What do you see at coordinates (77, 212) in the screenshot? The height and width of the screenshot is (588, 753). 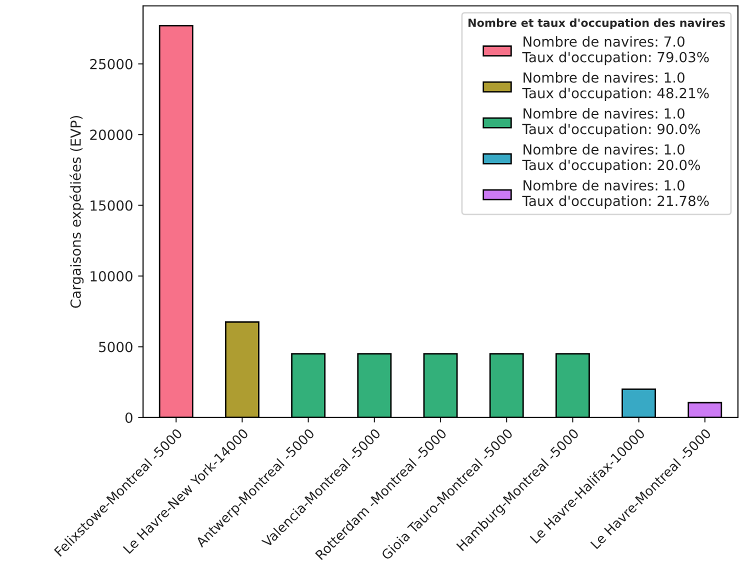 I see `y-axis-title: Cargaisons expédiées (EVP)` at bounding box center [77, 212].